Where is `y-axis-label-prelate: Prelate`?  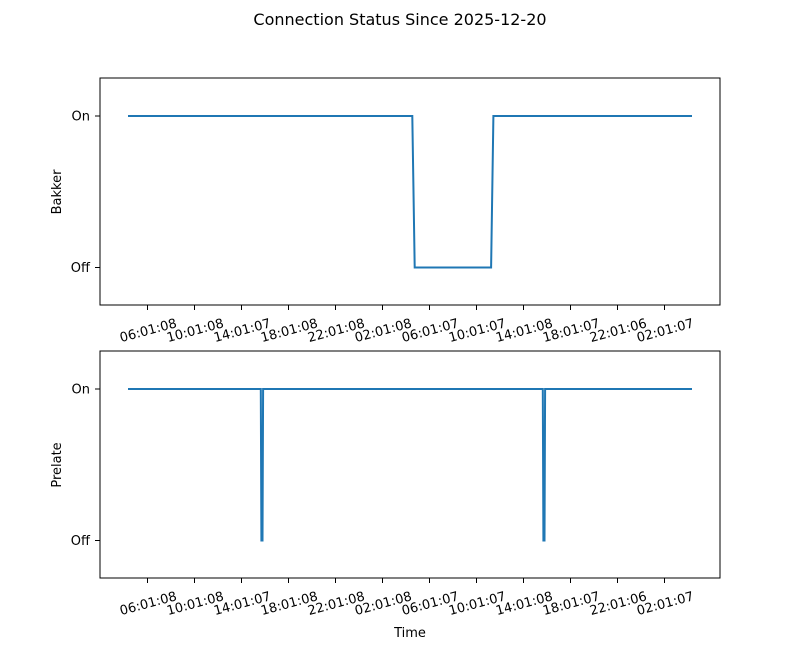 y-axis-label-prelate: Prelate is located at coordinates (57, 464).